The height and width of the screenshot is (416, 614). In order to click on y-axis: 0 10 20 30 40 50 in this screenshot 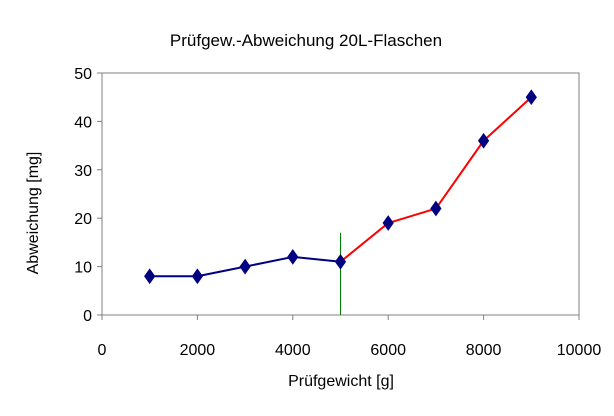, I will do `click(88, 195)`.